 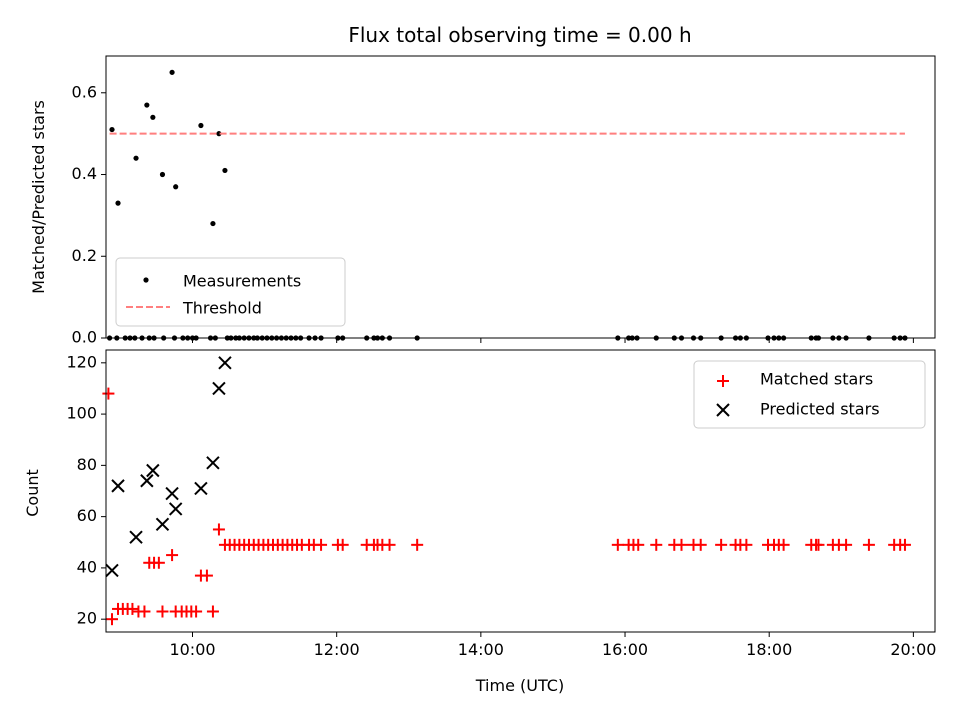 What do you see at coordinates (625, 649) in the screenshot?
I see `x-tick-label: 16:00` at bounding box center [625, 649].